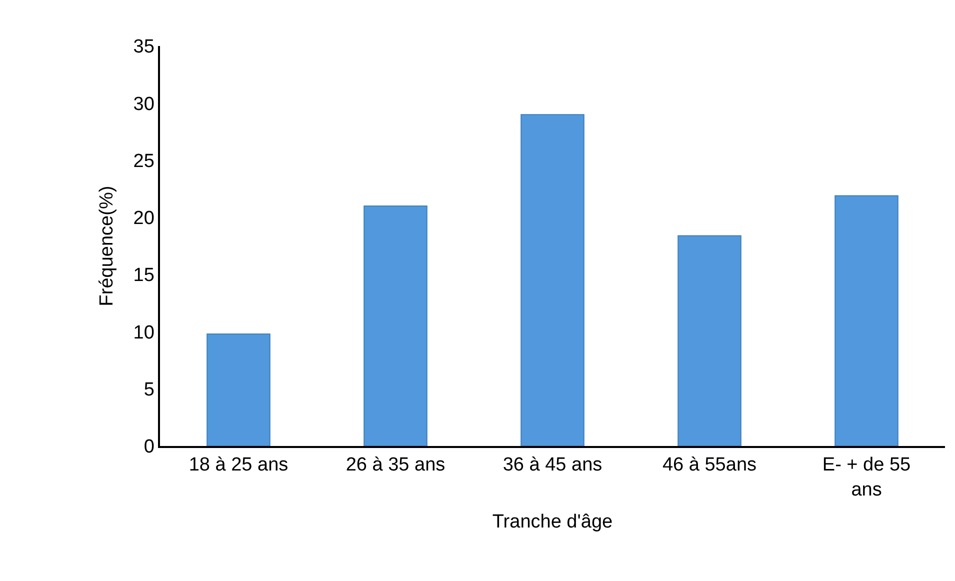  What do you see at coordinates (552, 465) in the screenshot?
I see `x-tick-label: 36 à 45 ans` at bounding box center [552, 465].